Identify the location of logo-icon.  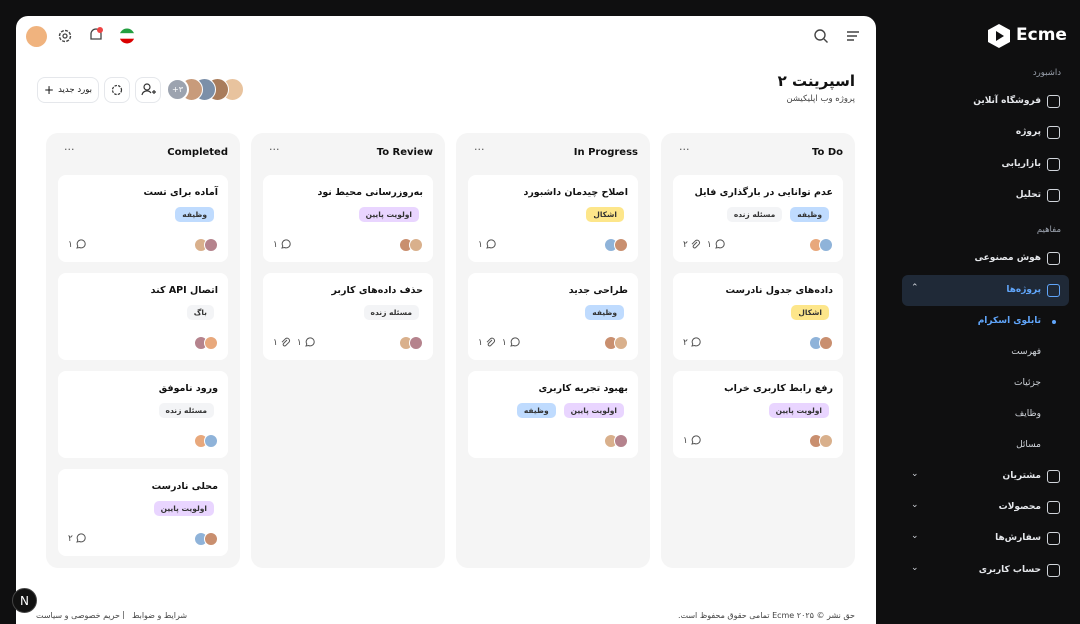
(999, 36).